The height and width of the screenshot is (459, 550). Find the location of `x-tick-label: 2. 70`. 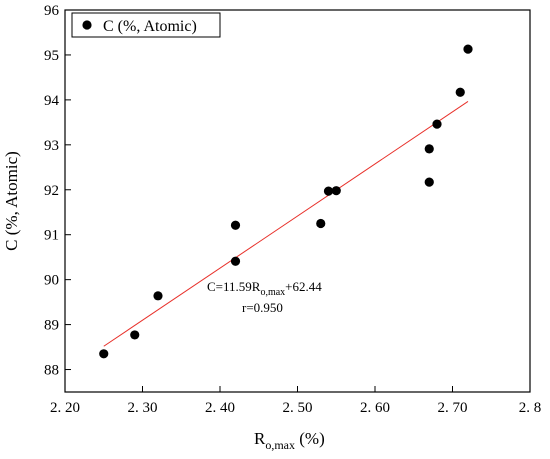

x-tick-label: 2. 70 is located at coordinates (453, 408).